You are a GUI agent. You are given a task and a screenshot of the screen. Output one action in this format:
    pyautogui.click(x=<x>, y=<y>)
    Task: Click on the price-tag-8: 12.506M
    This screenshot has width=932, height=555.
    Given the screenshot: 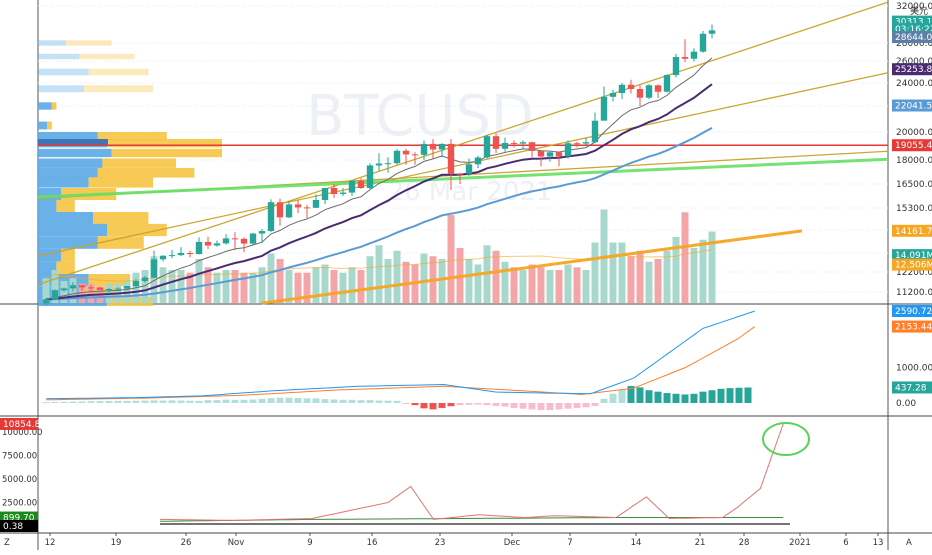 What is the action you would take?
    pyautogui.click(x=912, y=264)
    